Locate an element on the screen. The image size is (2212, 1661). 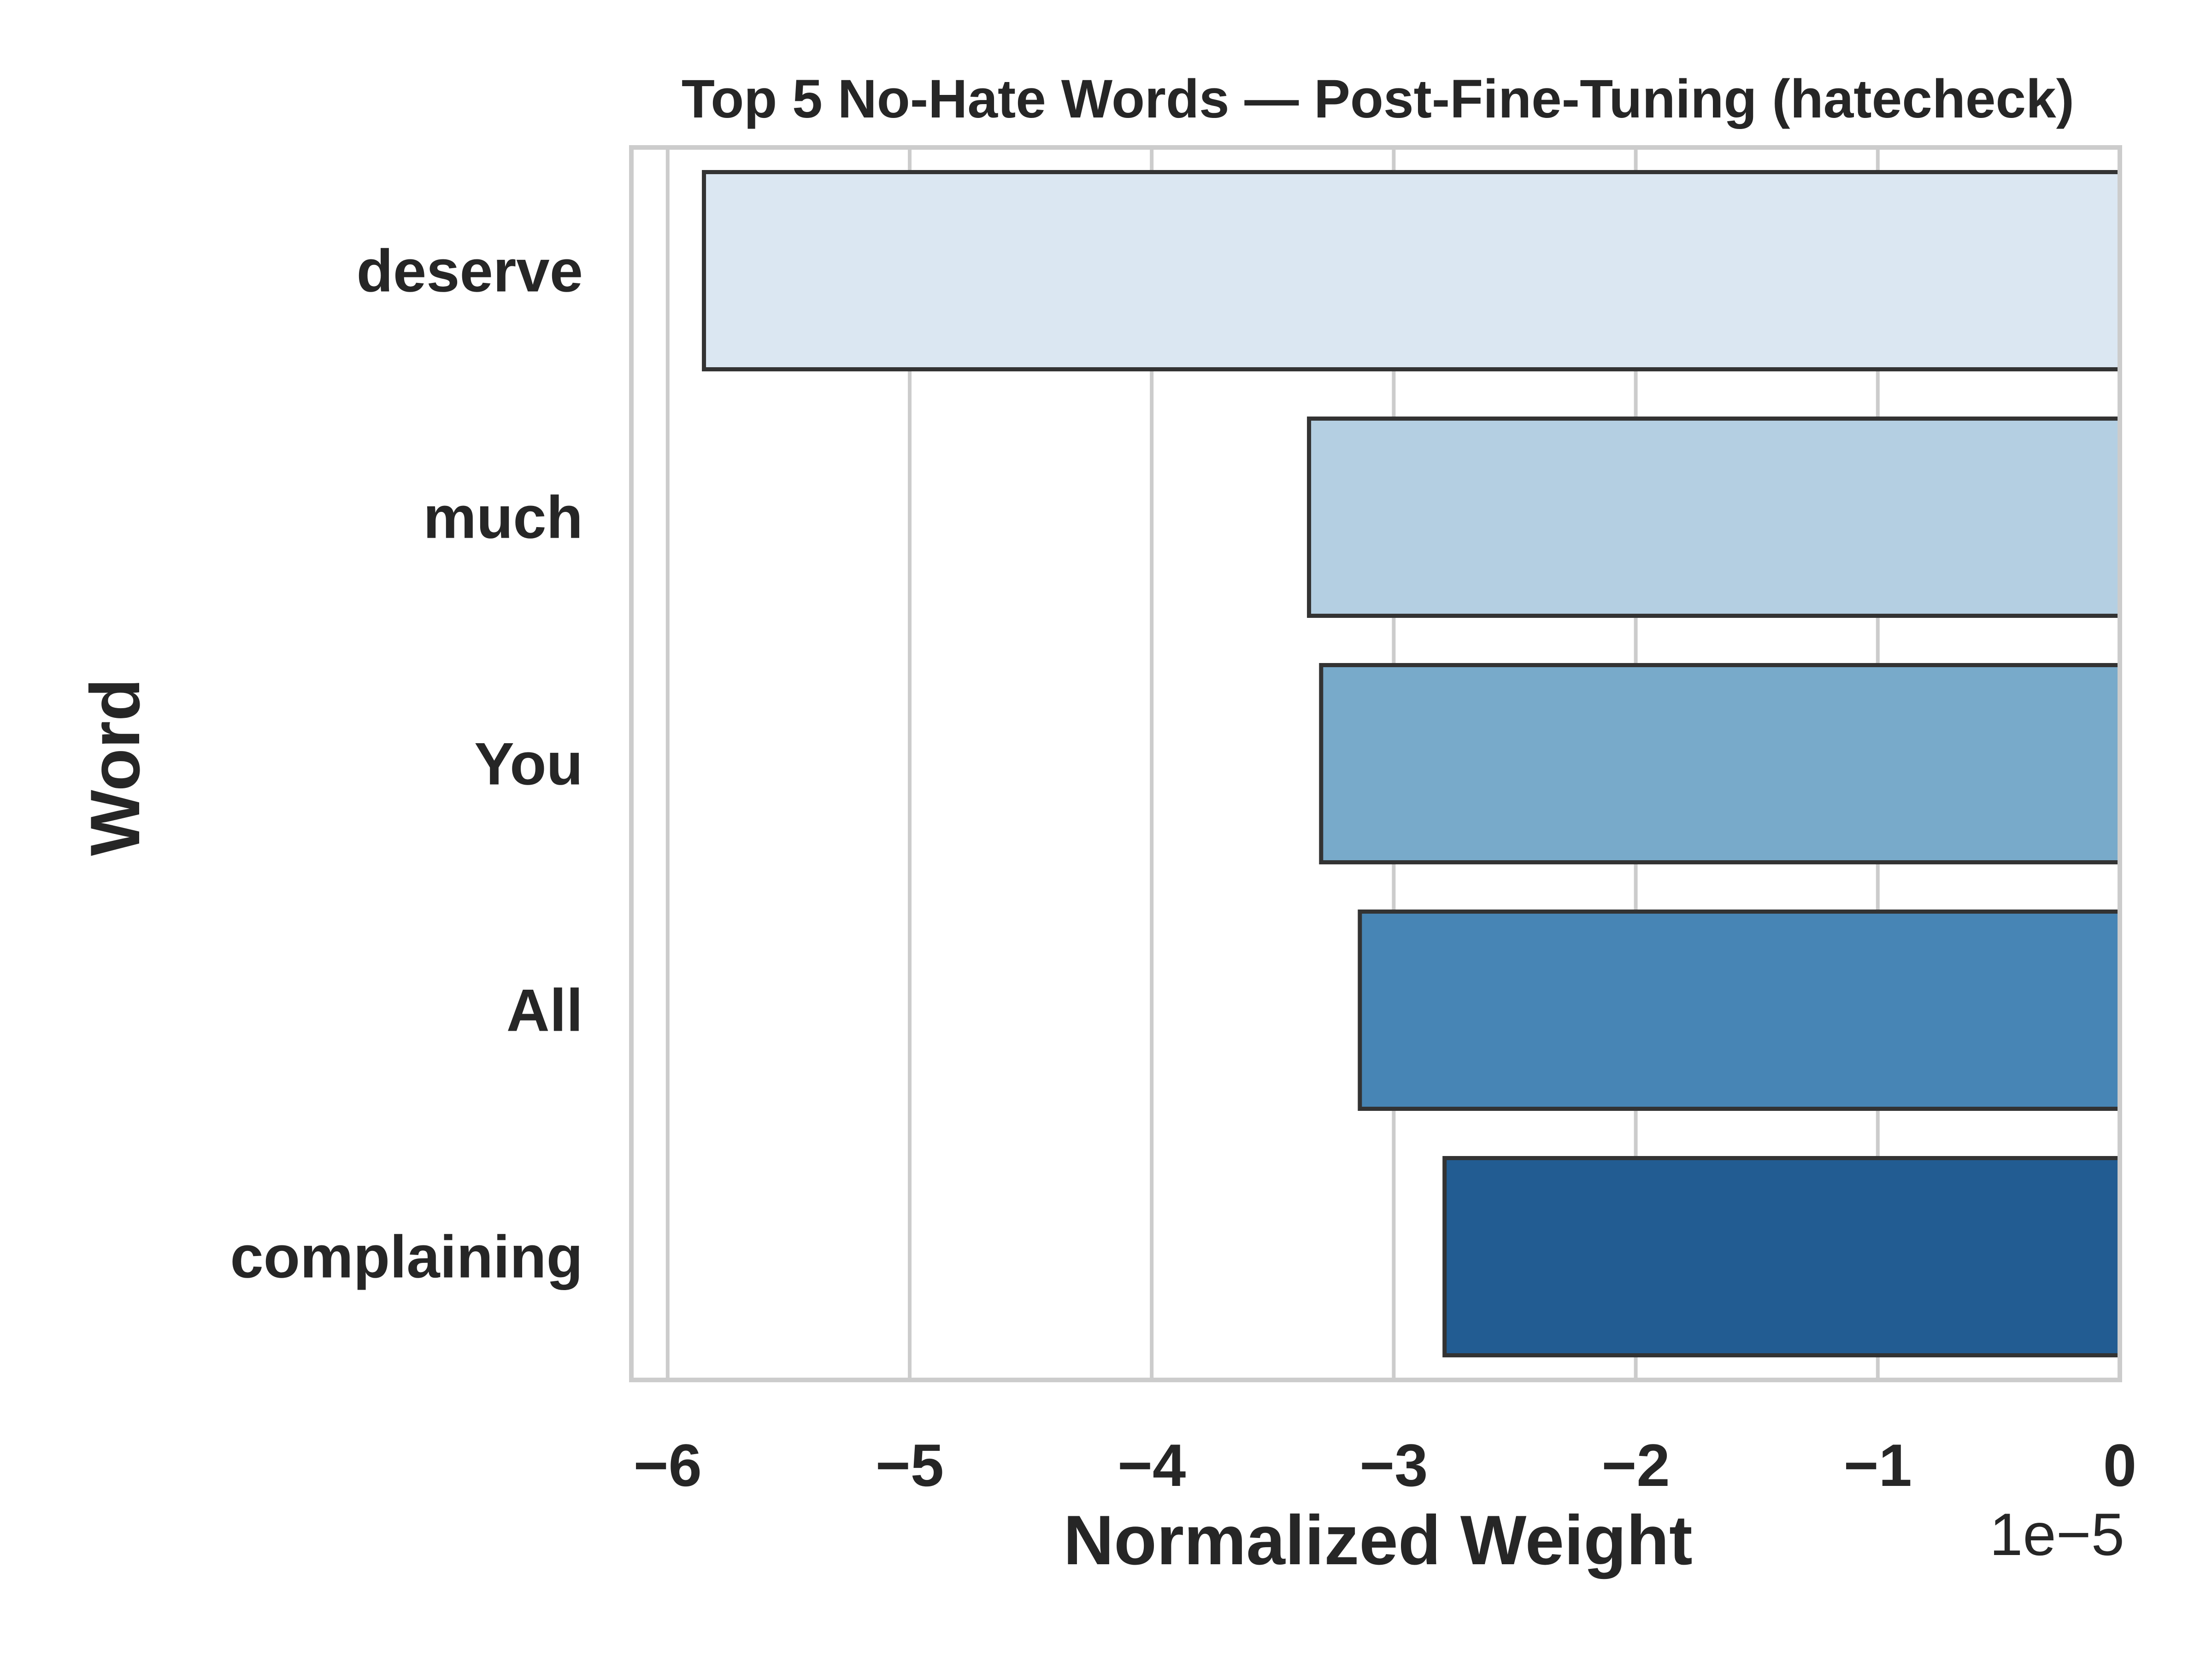
y-axis-label: Word is located at coordinates (115, 767).